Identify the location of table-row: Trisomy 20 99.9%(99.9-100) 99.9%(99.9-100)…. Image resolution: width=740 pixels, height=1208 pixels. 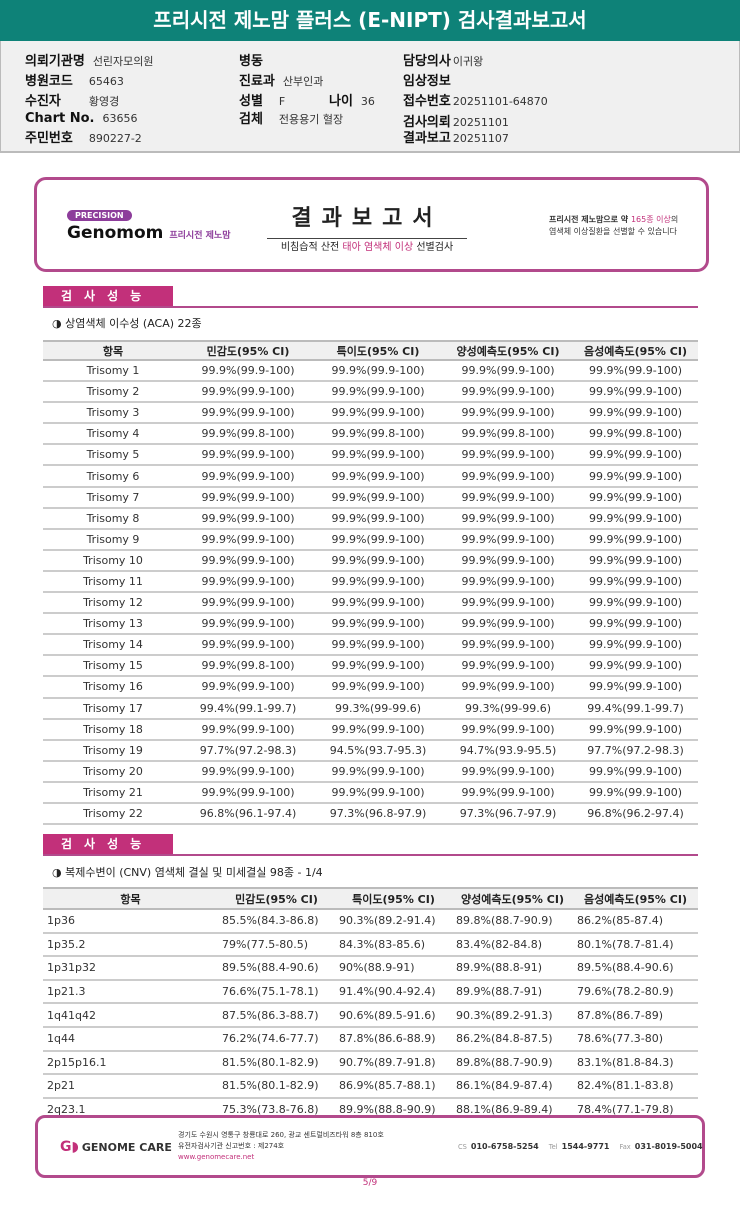
(370, 771).